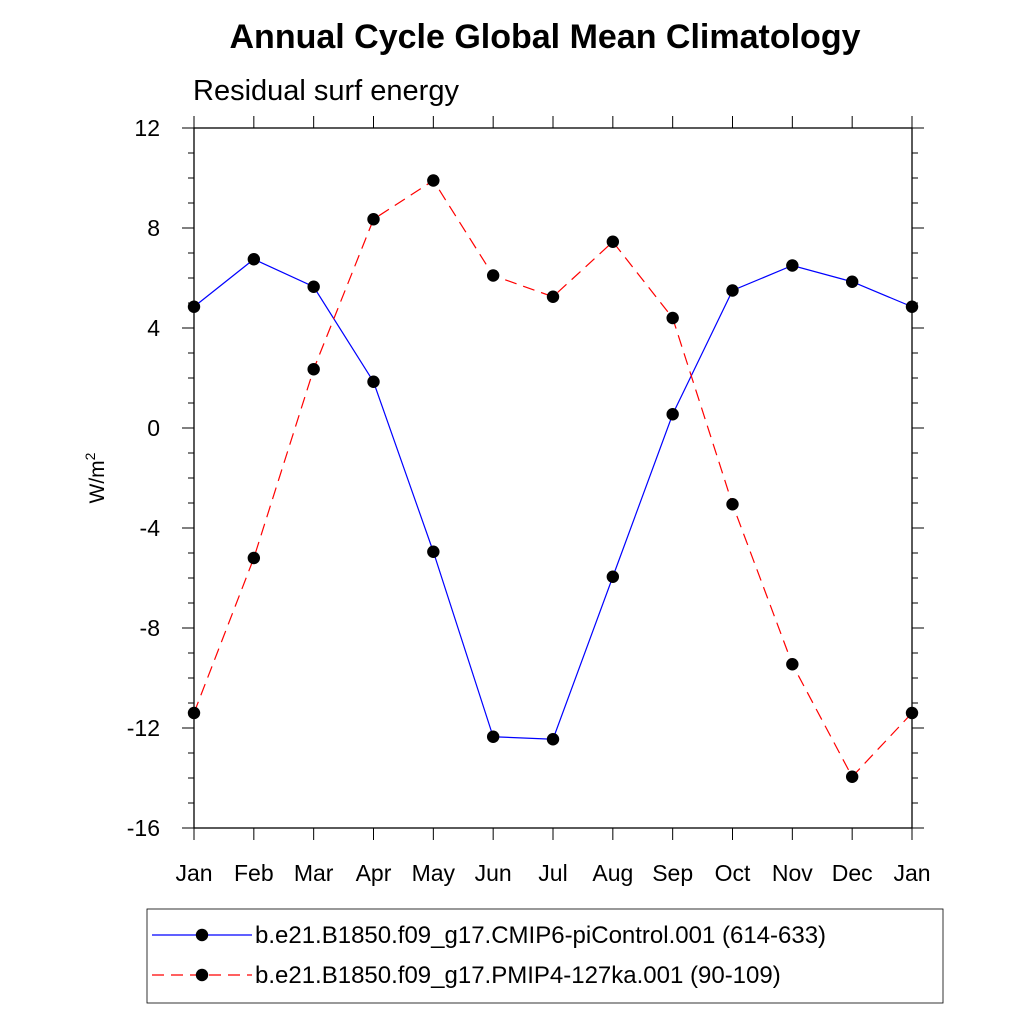  Describe the element at coordinates (90, 456) in the screenshot. I see `y-axis-label-exponent: 2` at that location.